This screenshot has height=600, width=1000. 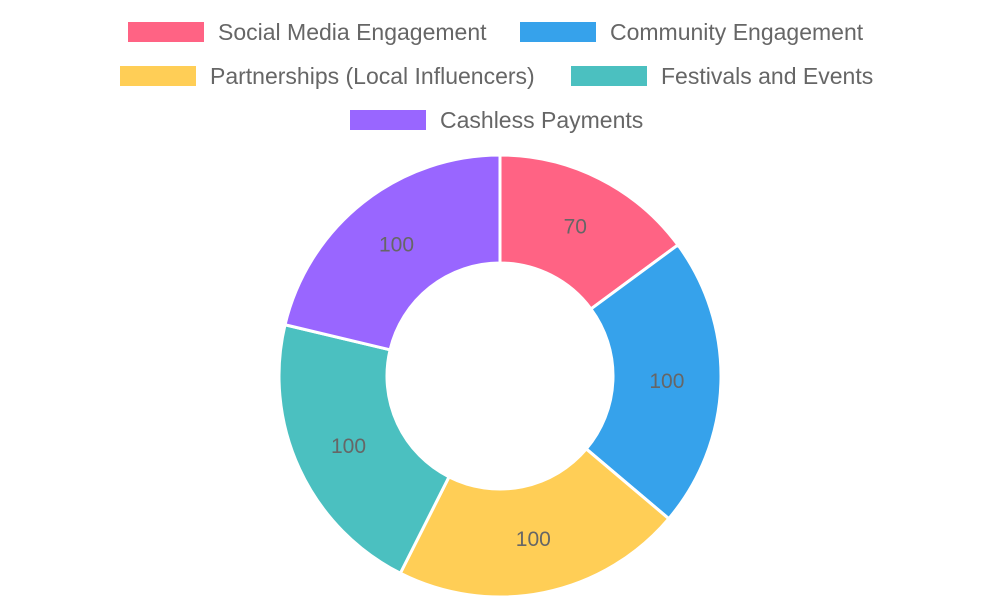 I want to click on legend-item-festivals-and-events: Festivals and Events, so click(x=722, y=76).